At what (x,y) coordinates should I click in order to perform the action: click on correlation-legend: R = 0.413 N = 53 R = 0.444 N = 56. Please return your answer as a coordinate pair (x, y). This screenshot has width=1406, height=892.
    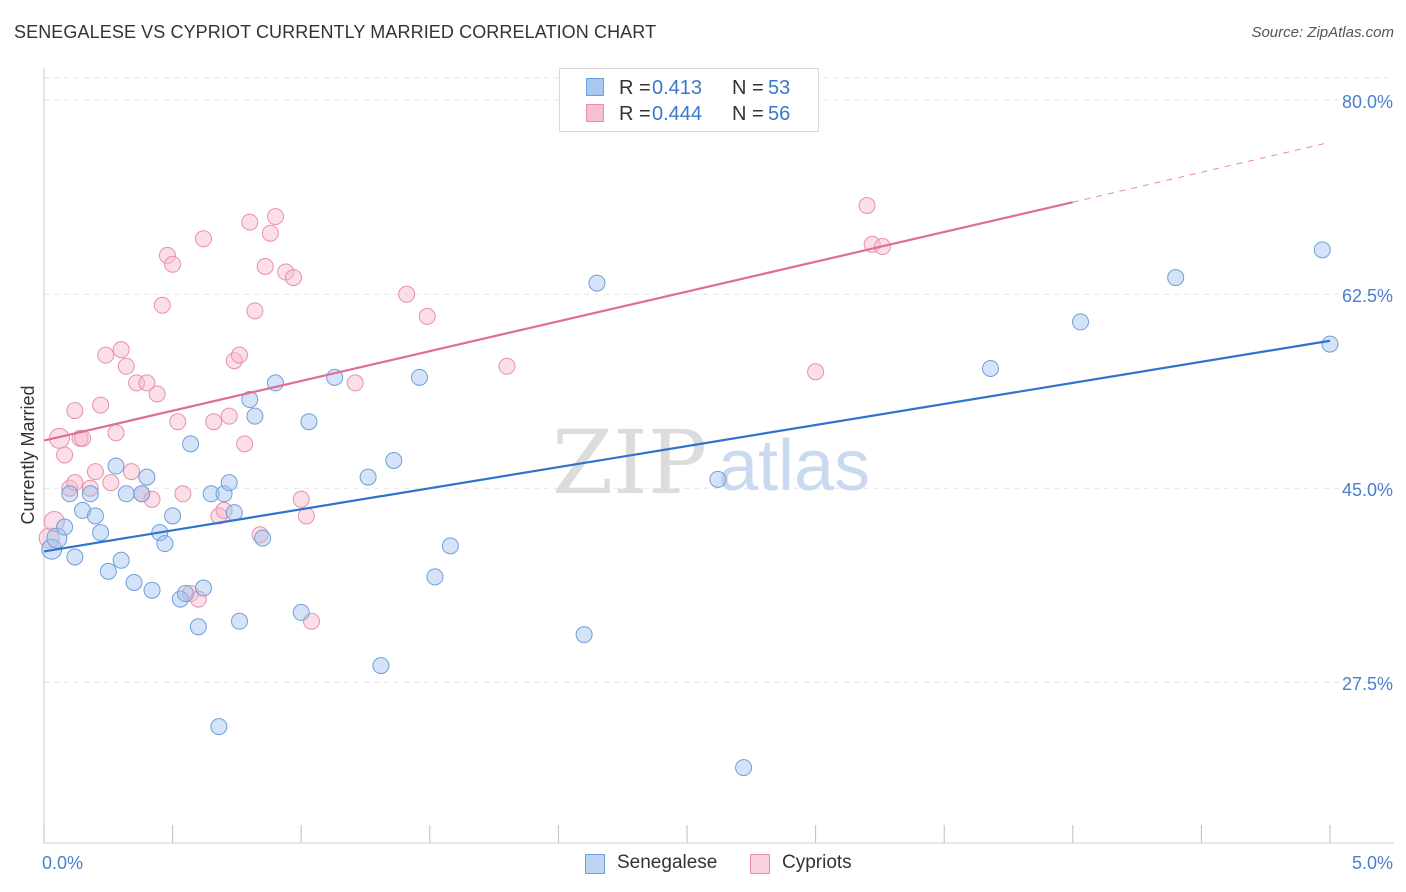
    Looking at the image, I should click on (689, 100).